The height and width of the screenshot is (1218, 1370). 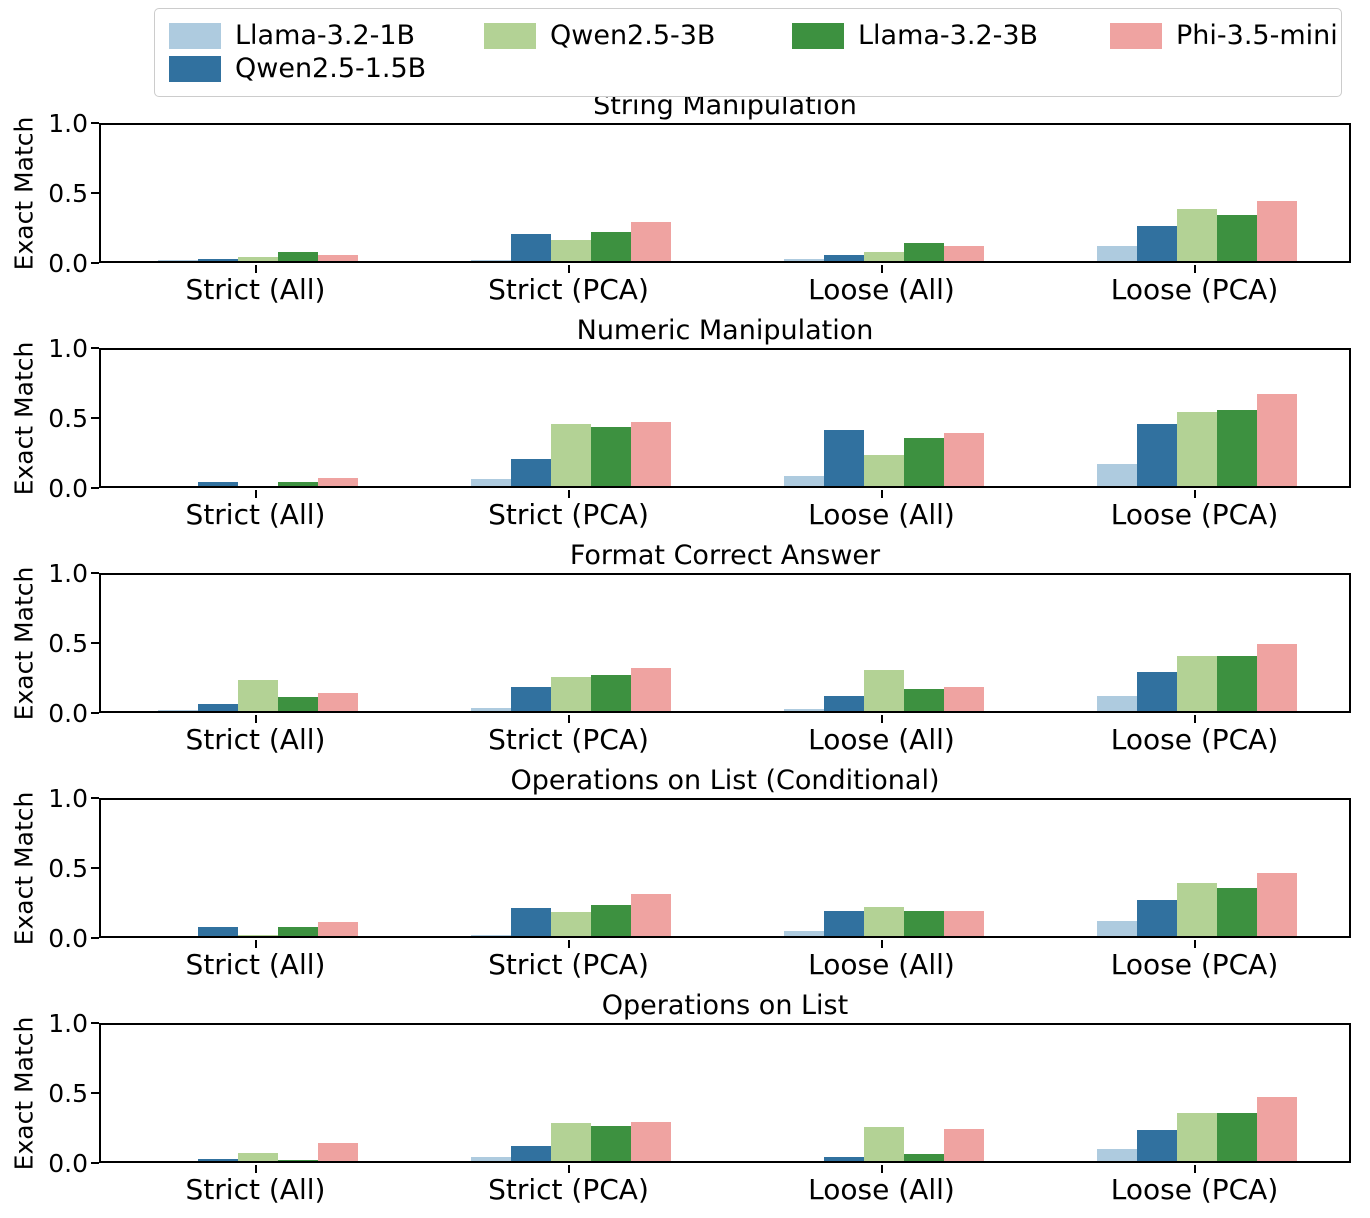 I want to click on bar-Llama-3.2-1B-Loose (All), so click(x=803, y=481).